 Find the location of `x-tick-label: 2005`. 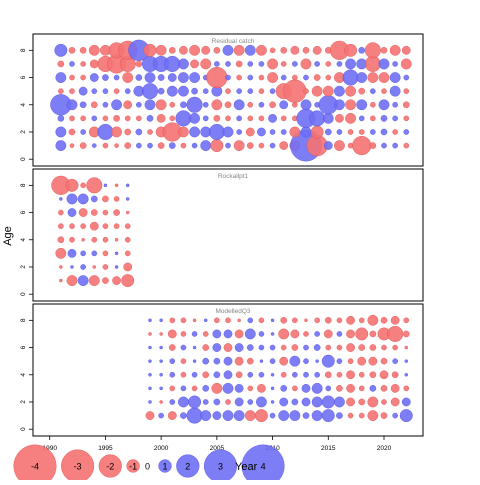

x-tick-label: 2005 is located at coordinates (217, 448).